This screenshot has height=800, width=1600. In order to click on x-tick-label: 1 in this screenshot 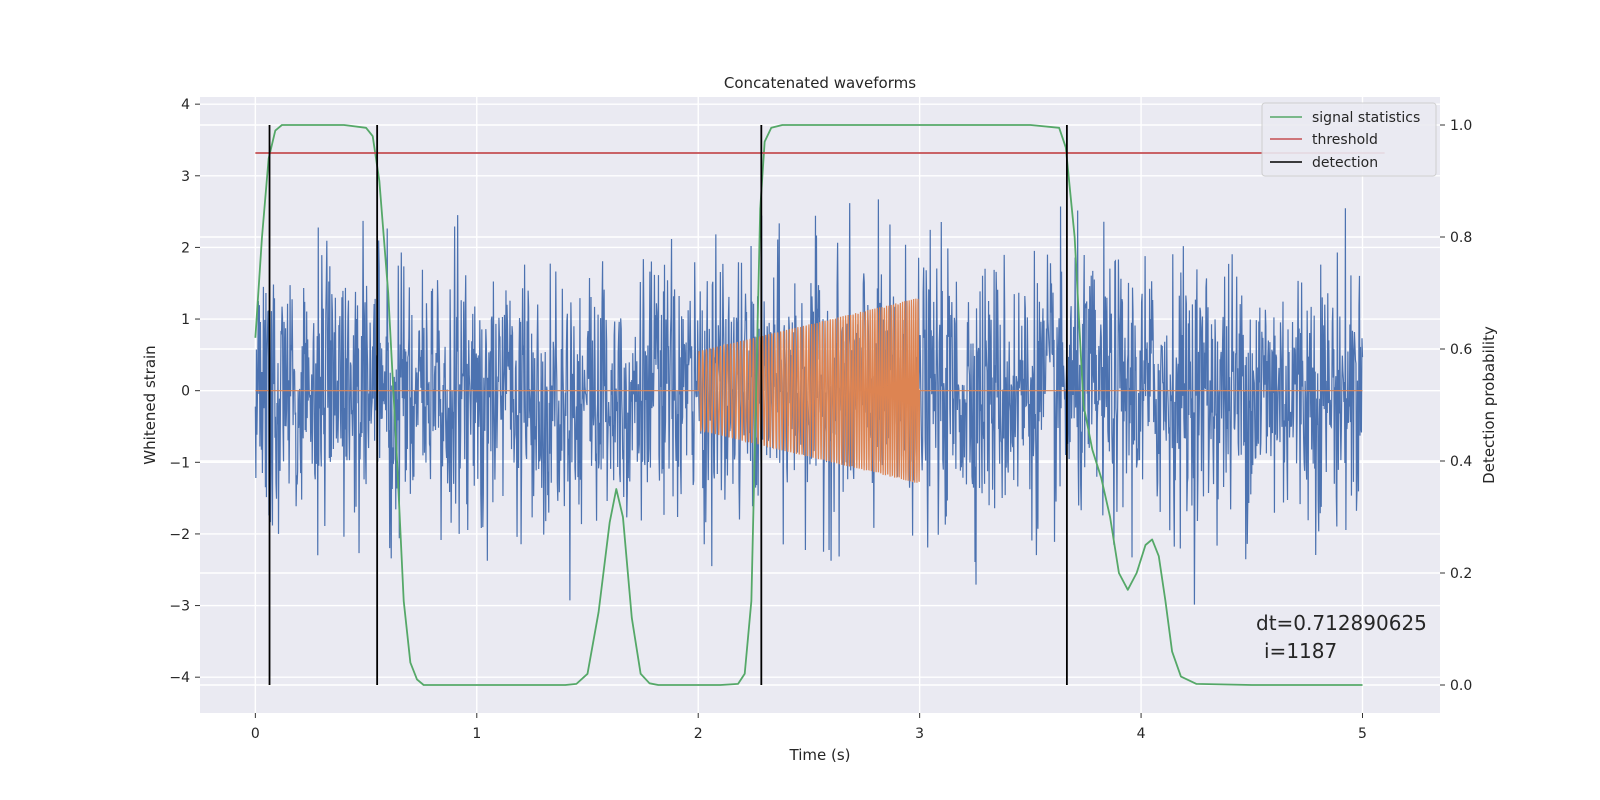, I will do `click(476, 734)`.